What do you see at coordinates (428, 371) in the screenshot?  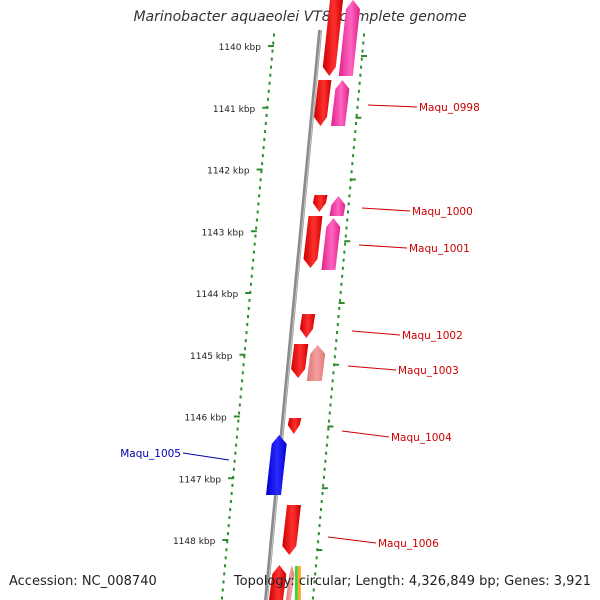 I see `gene-label: Maqu_1003` at bounding box center [428, 371].